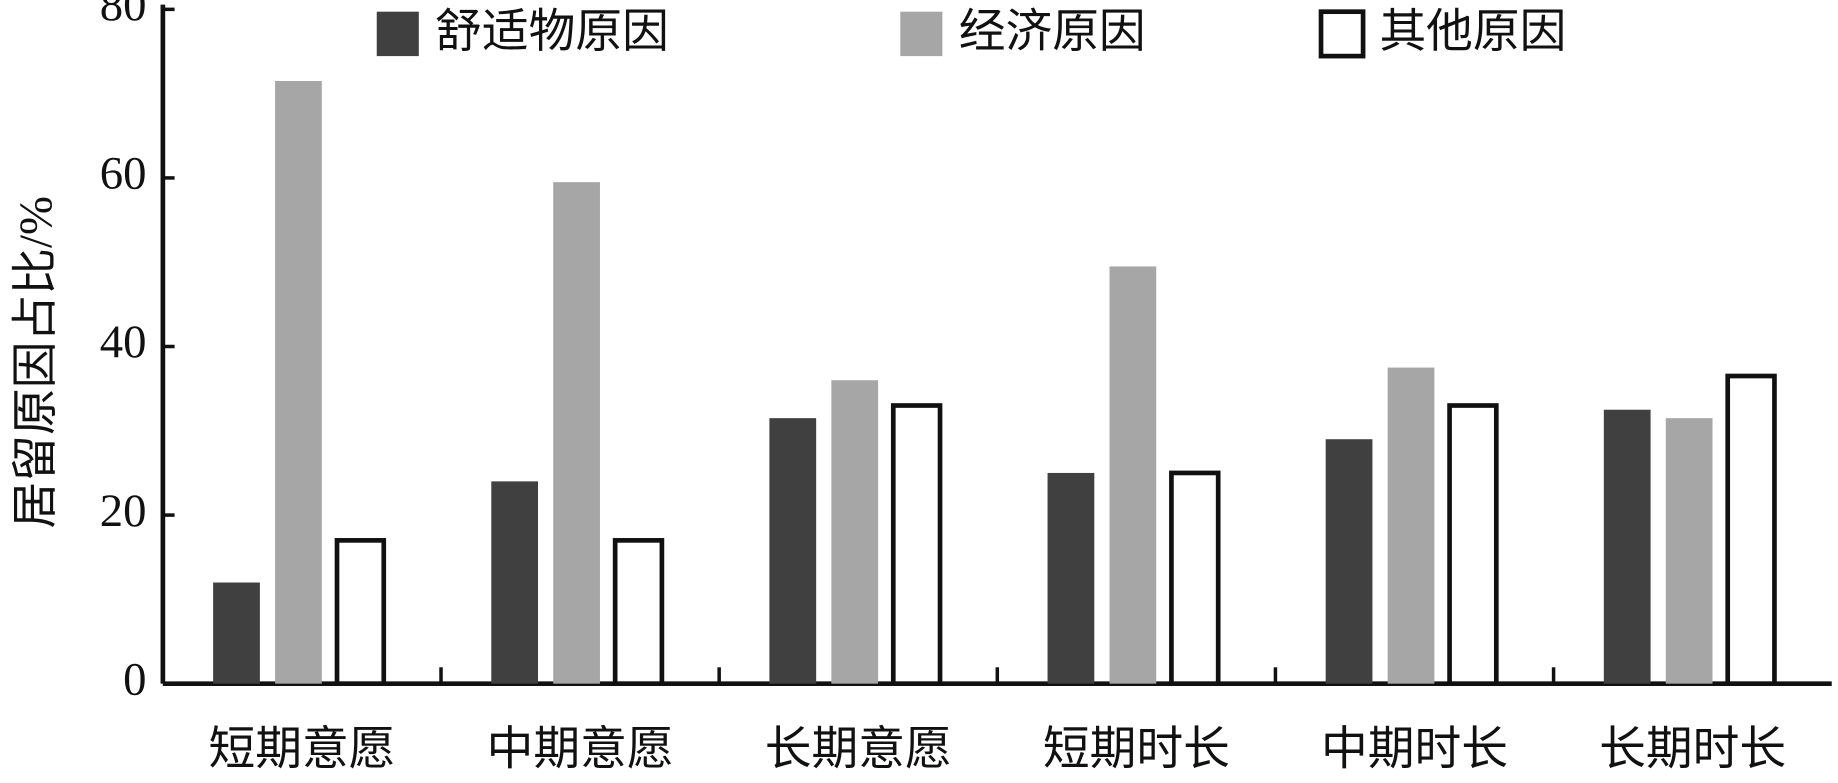  I want to click on y-tick-label: 40, so click(123, 342).